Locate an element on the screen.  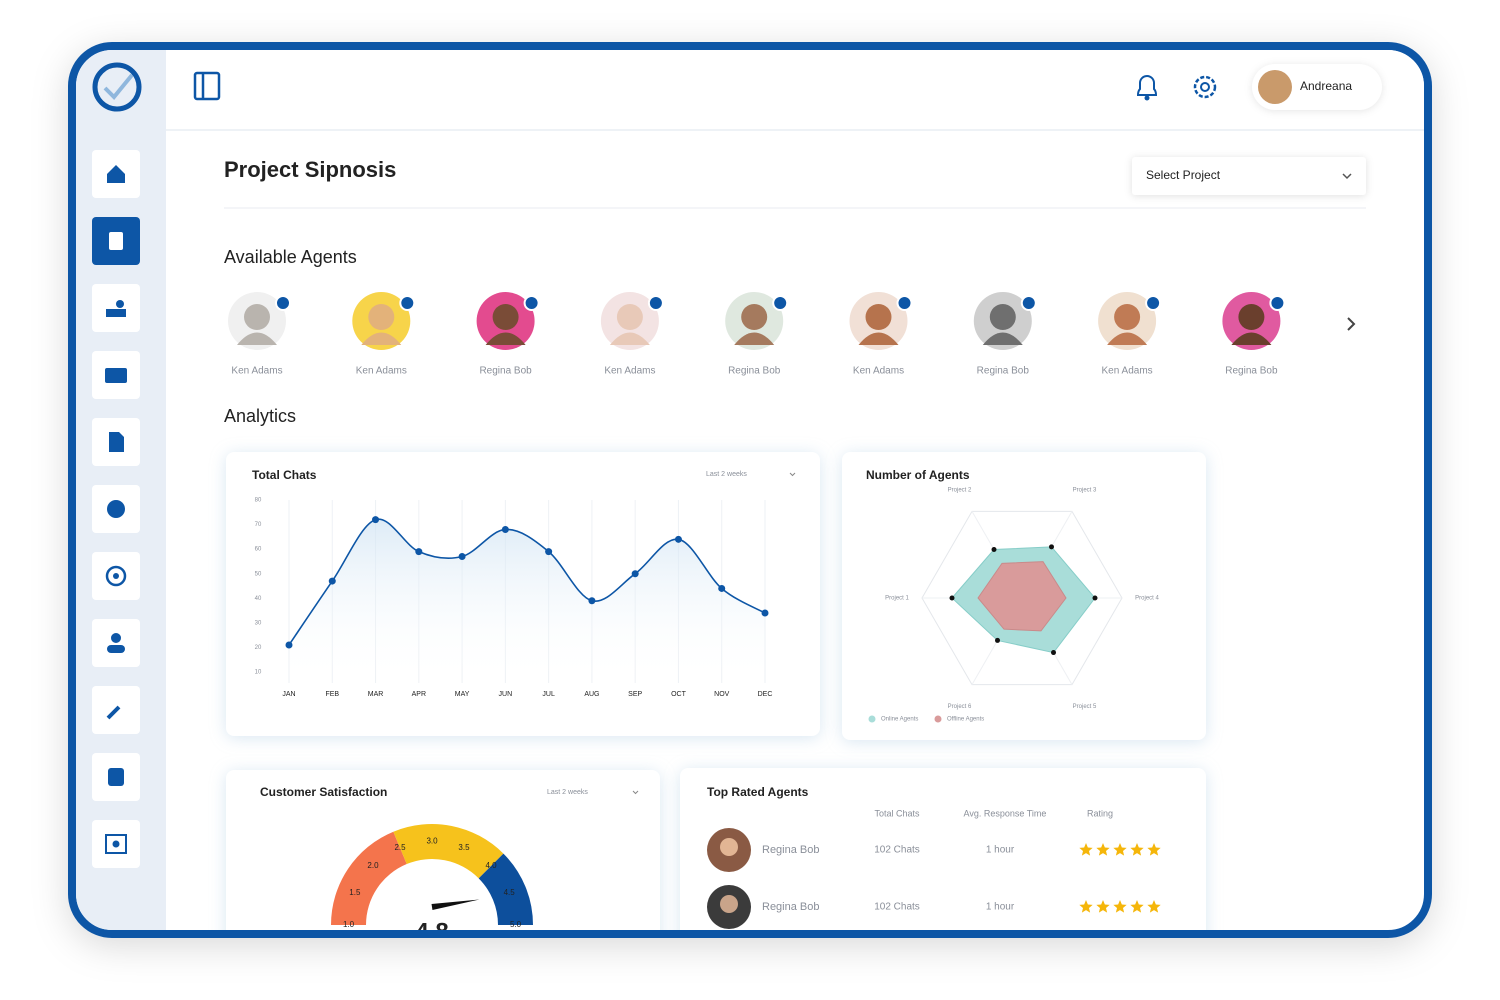
x-tick-label: SEP is located at coordinates (635, 694).